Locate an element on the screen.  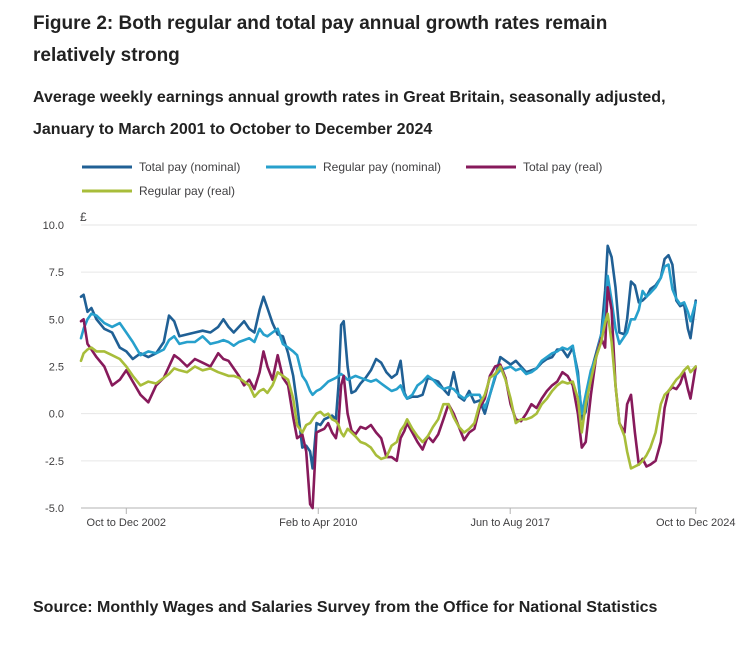
y-tick-label: -5.0 is located at coordinates (54, 509).